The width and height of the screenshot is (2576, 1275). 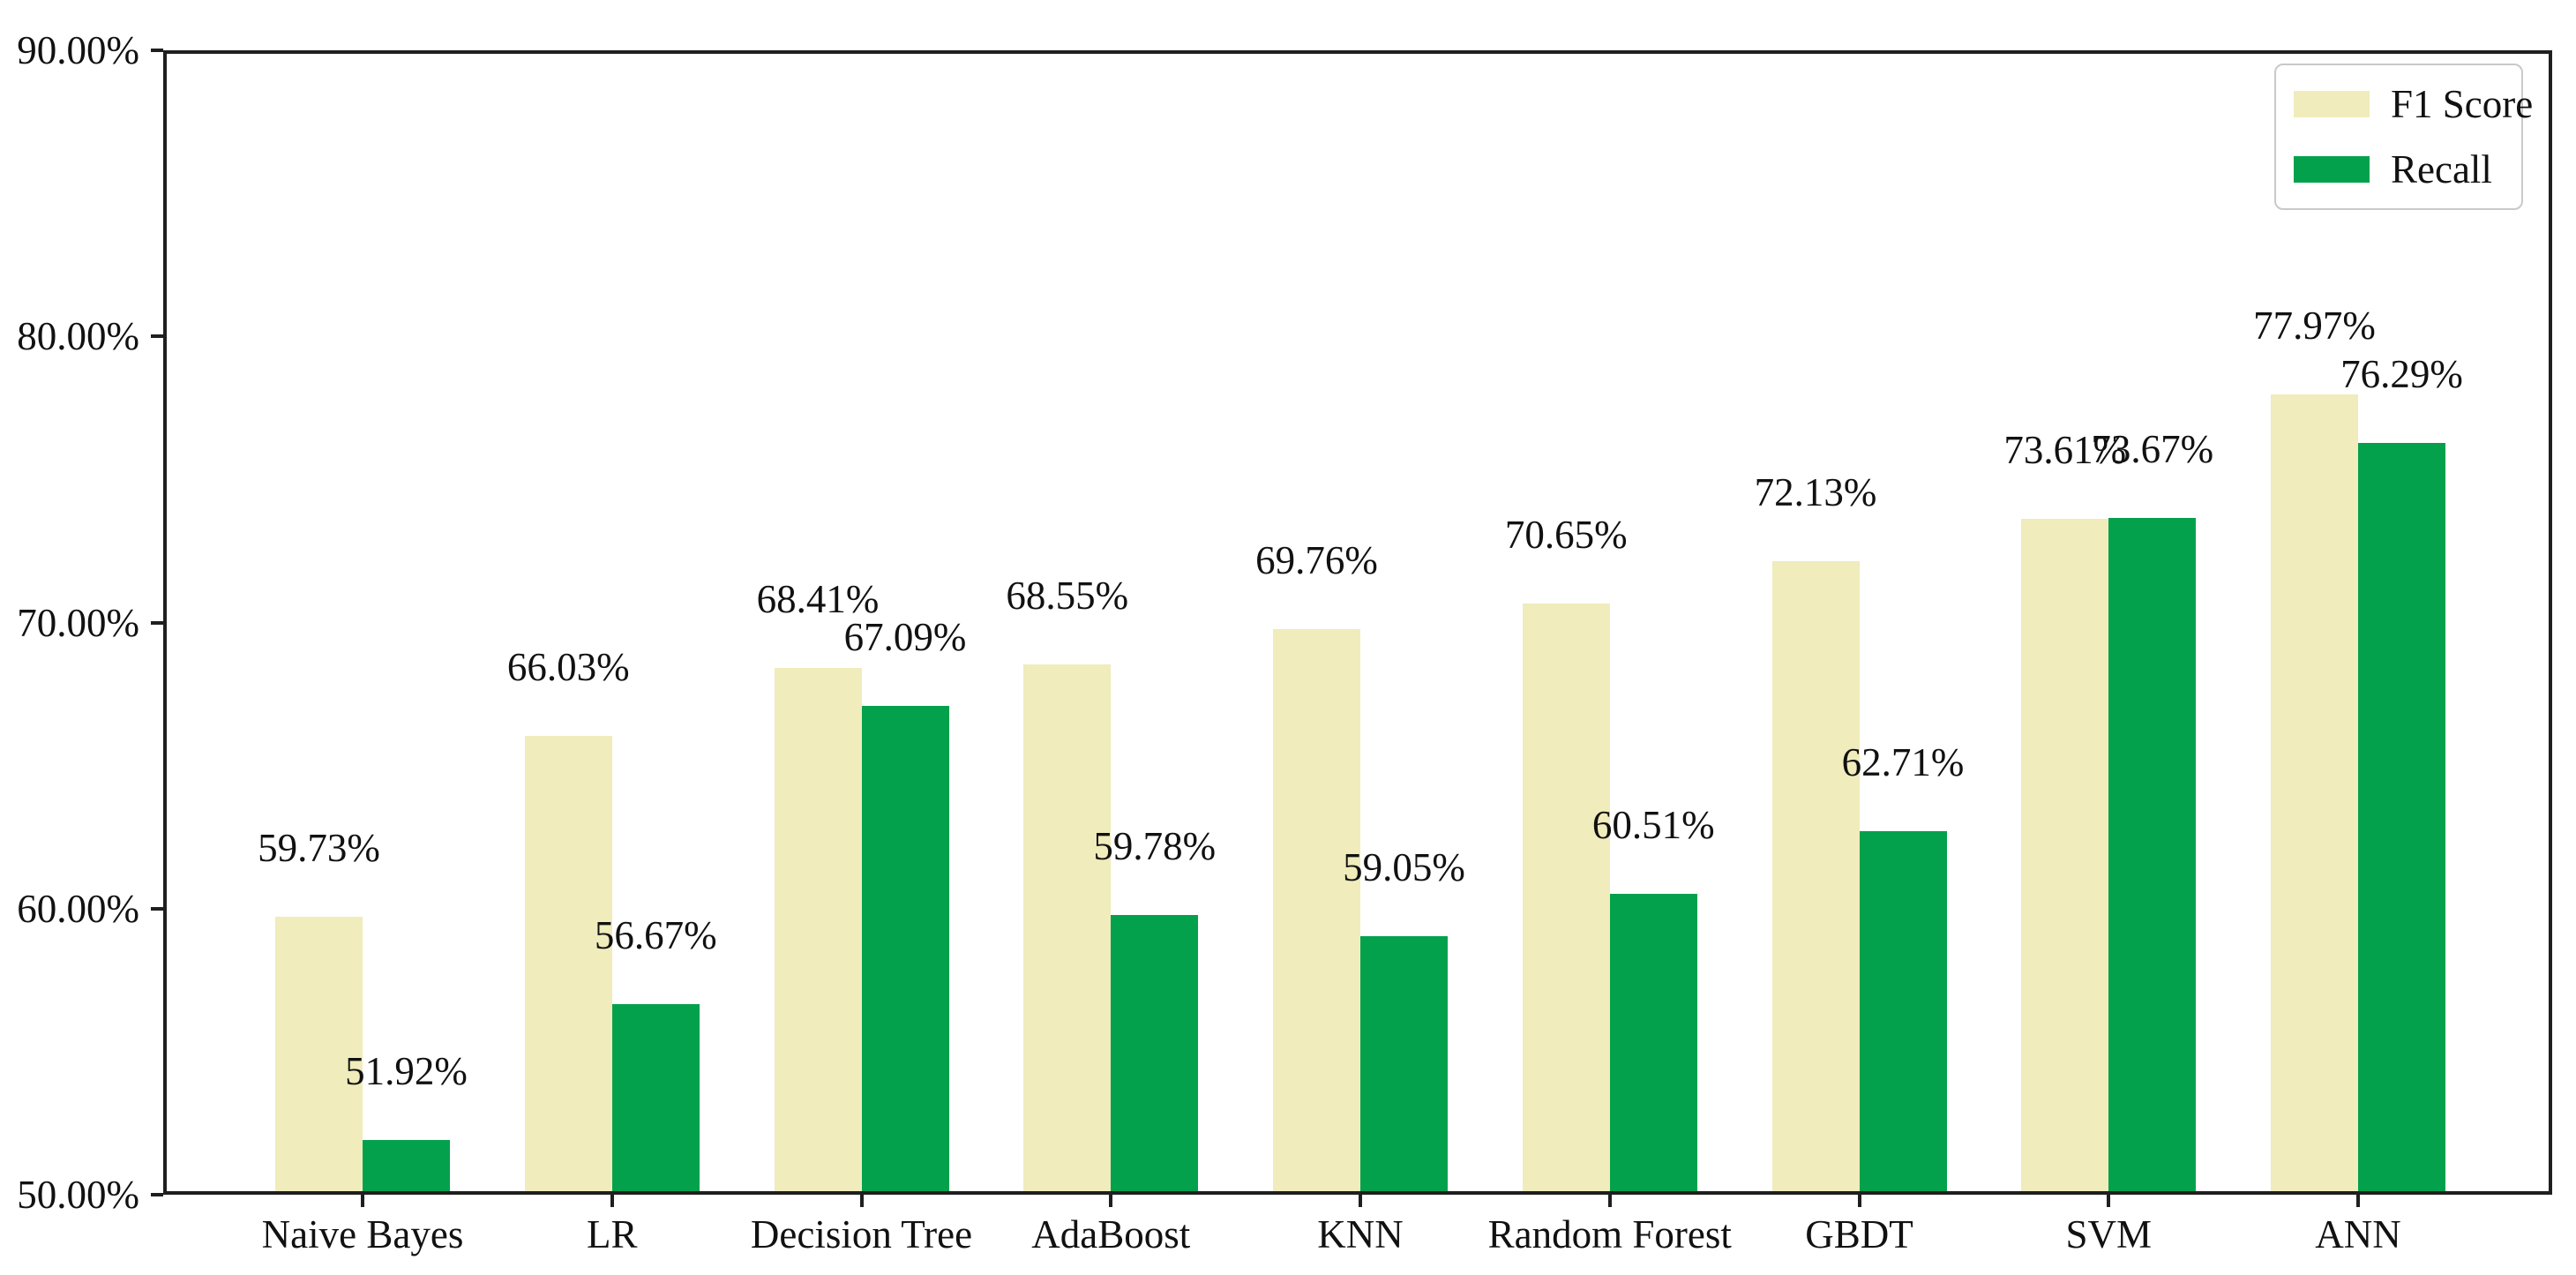 What do you see at coordinates (1816, 877) in the screenshot?
I see `bar-f1-score-gbdt` at bounding box center [1816, 877].